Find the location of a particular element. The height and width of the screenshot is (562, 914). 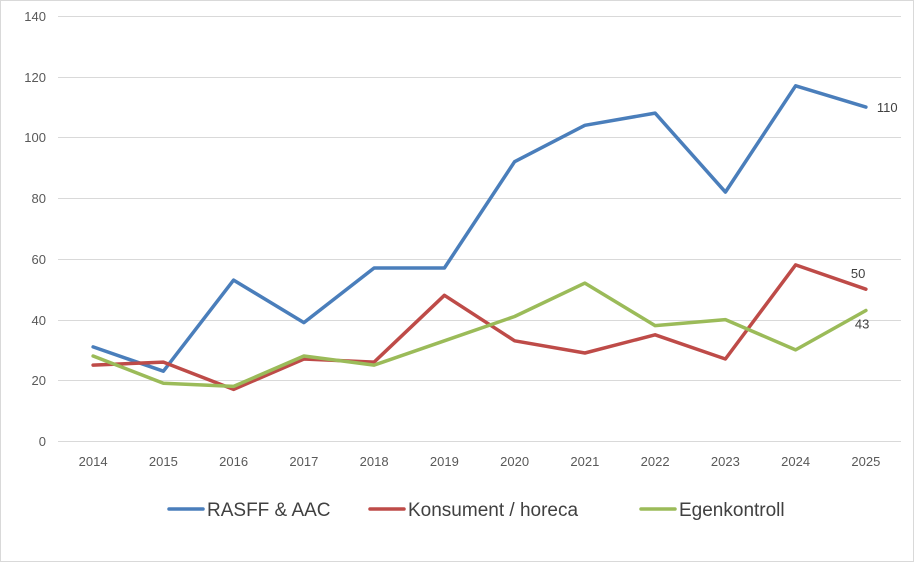

y-axis-ticks: 0 20 40 60 80 100 120 140 is located at coordinates (35, 229).